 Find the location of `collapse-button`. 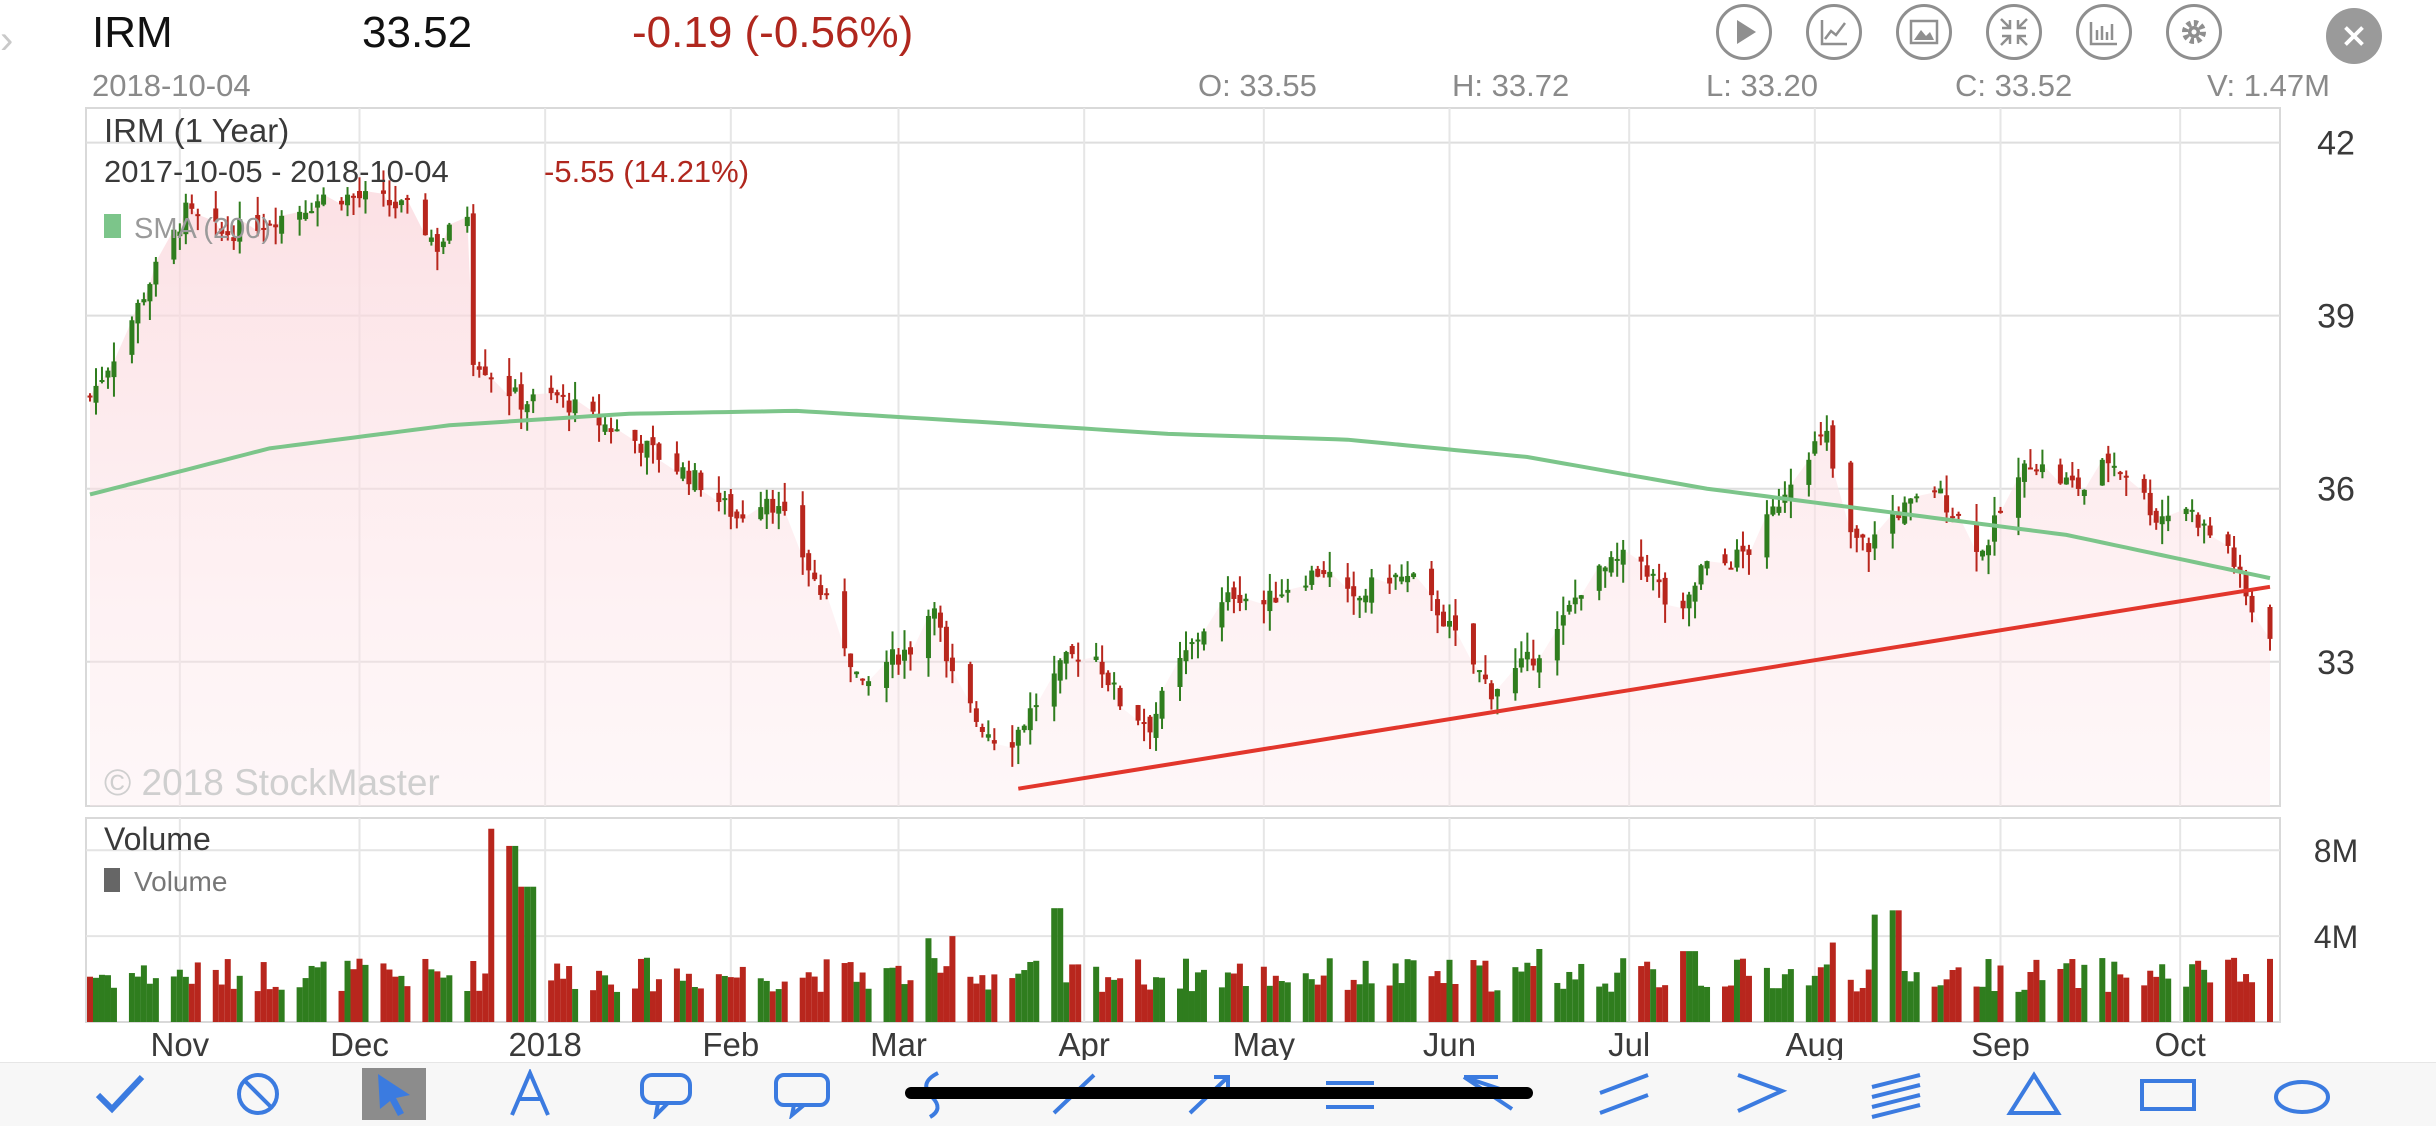

collapse-button is located at coordinates (2014, 32).